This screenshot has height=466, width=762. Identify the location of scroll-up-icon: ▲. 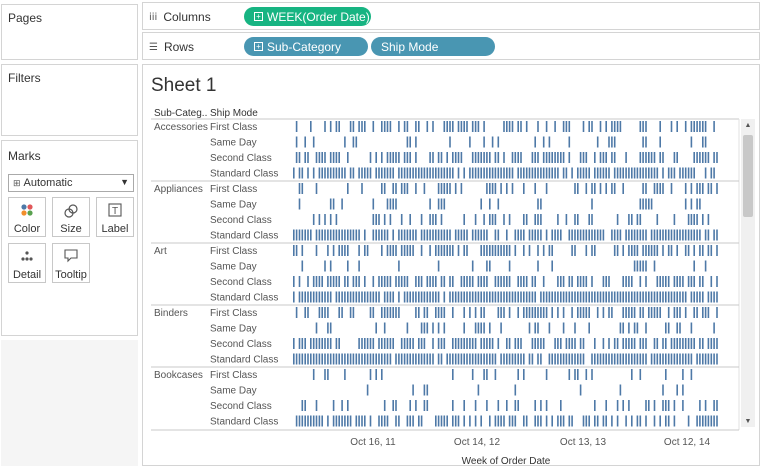
(748, 125).